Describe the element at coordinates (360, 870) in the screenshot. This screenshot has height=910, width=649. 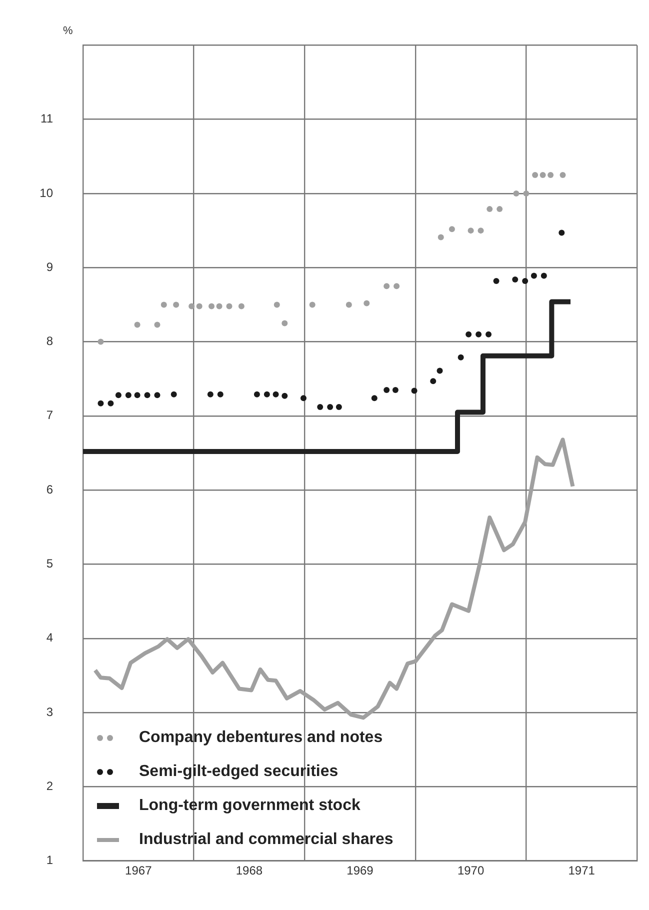
I see `x-tick-label: 1969` at that location.